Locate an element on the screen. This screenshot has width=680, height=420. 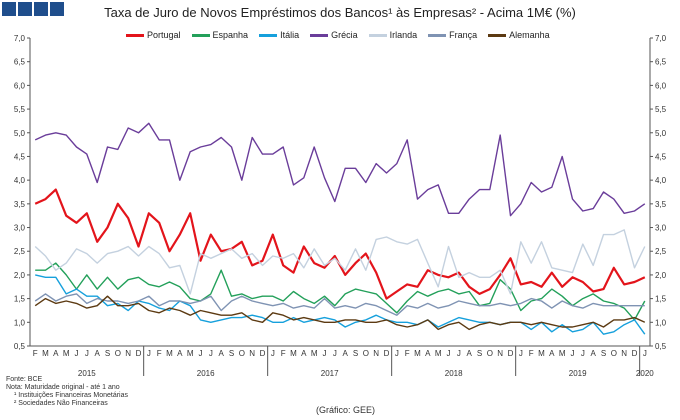
legend-label: Itália is located at coordinates (290, 35).